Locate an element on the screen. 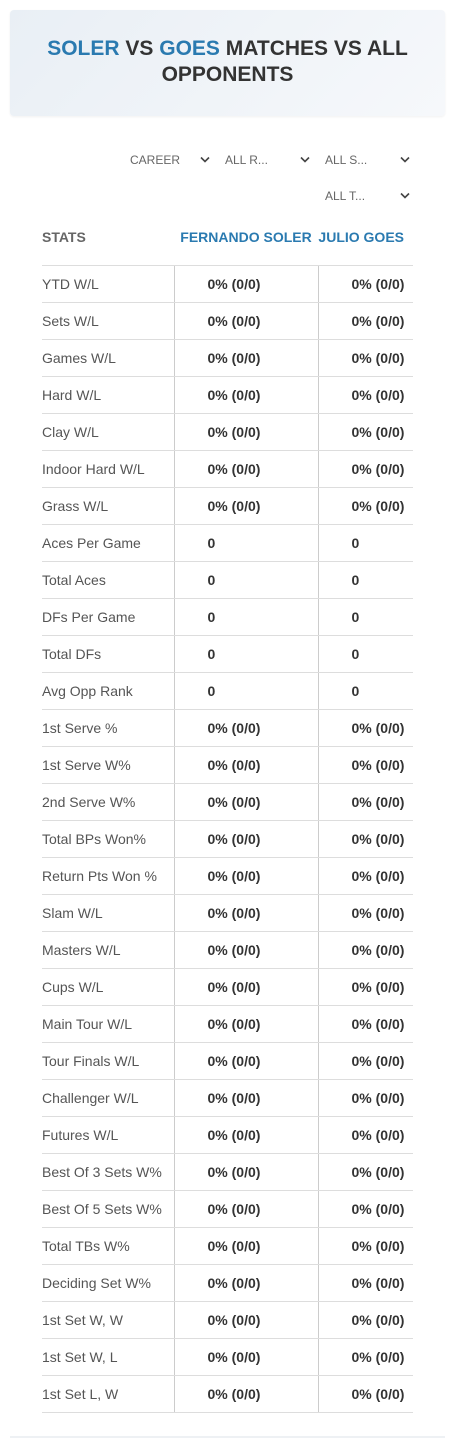 This screenshot has height=1448, width=455. stat-label: Slam W/L is located at coordinates (108, 913).